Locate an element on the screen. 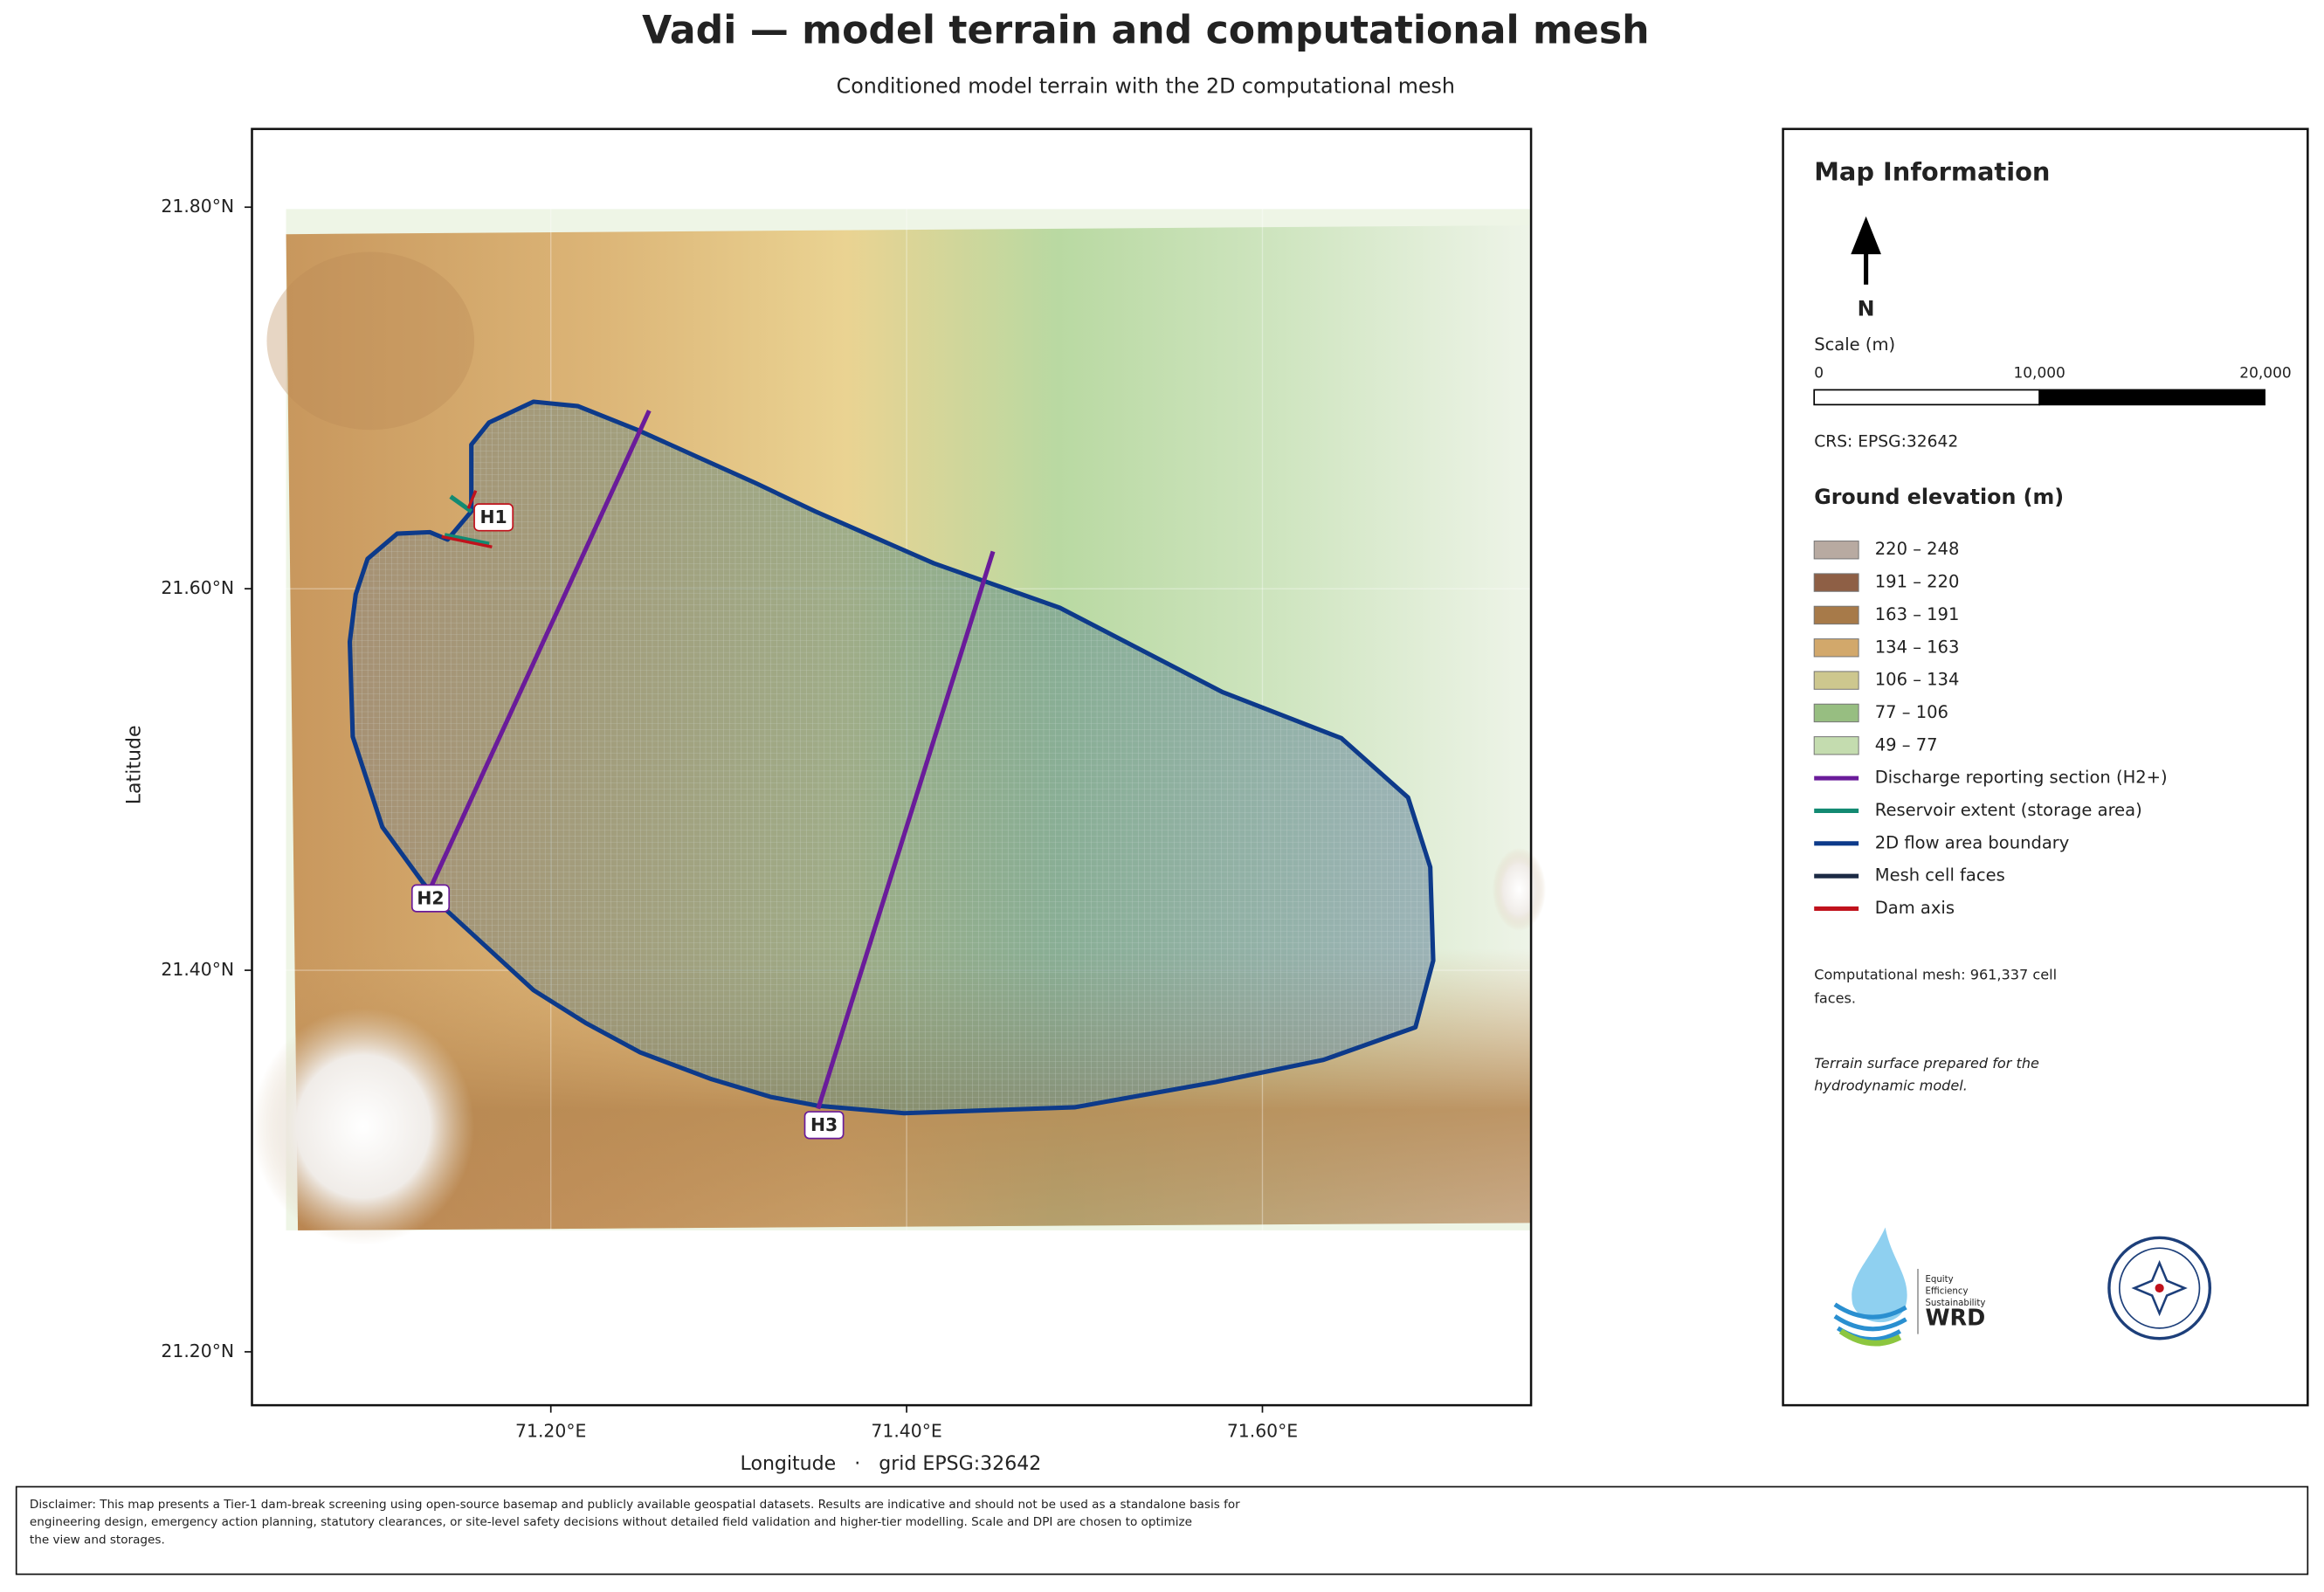 The height and width of the screenshot is (1592, 2324). legend-label: 163 – 191 is located at coordinates (1917, 614).